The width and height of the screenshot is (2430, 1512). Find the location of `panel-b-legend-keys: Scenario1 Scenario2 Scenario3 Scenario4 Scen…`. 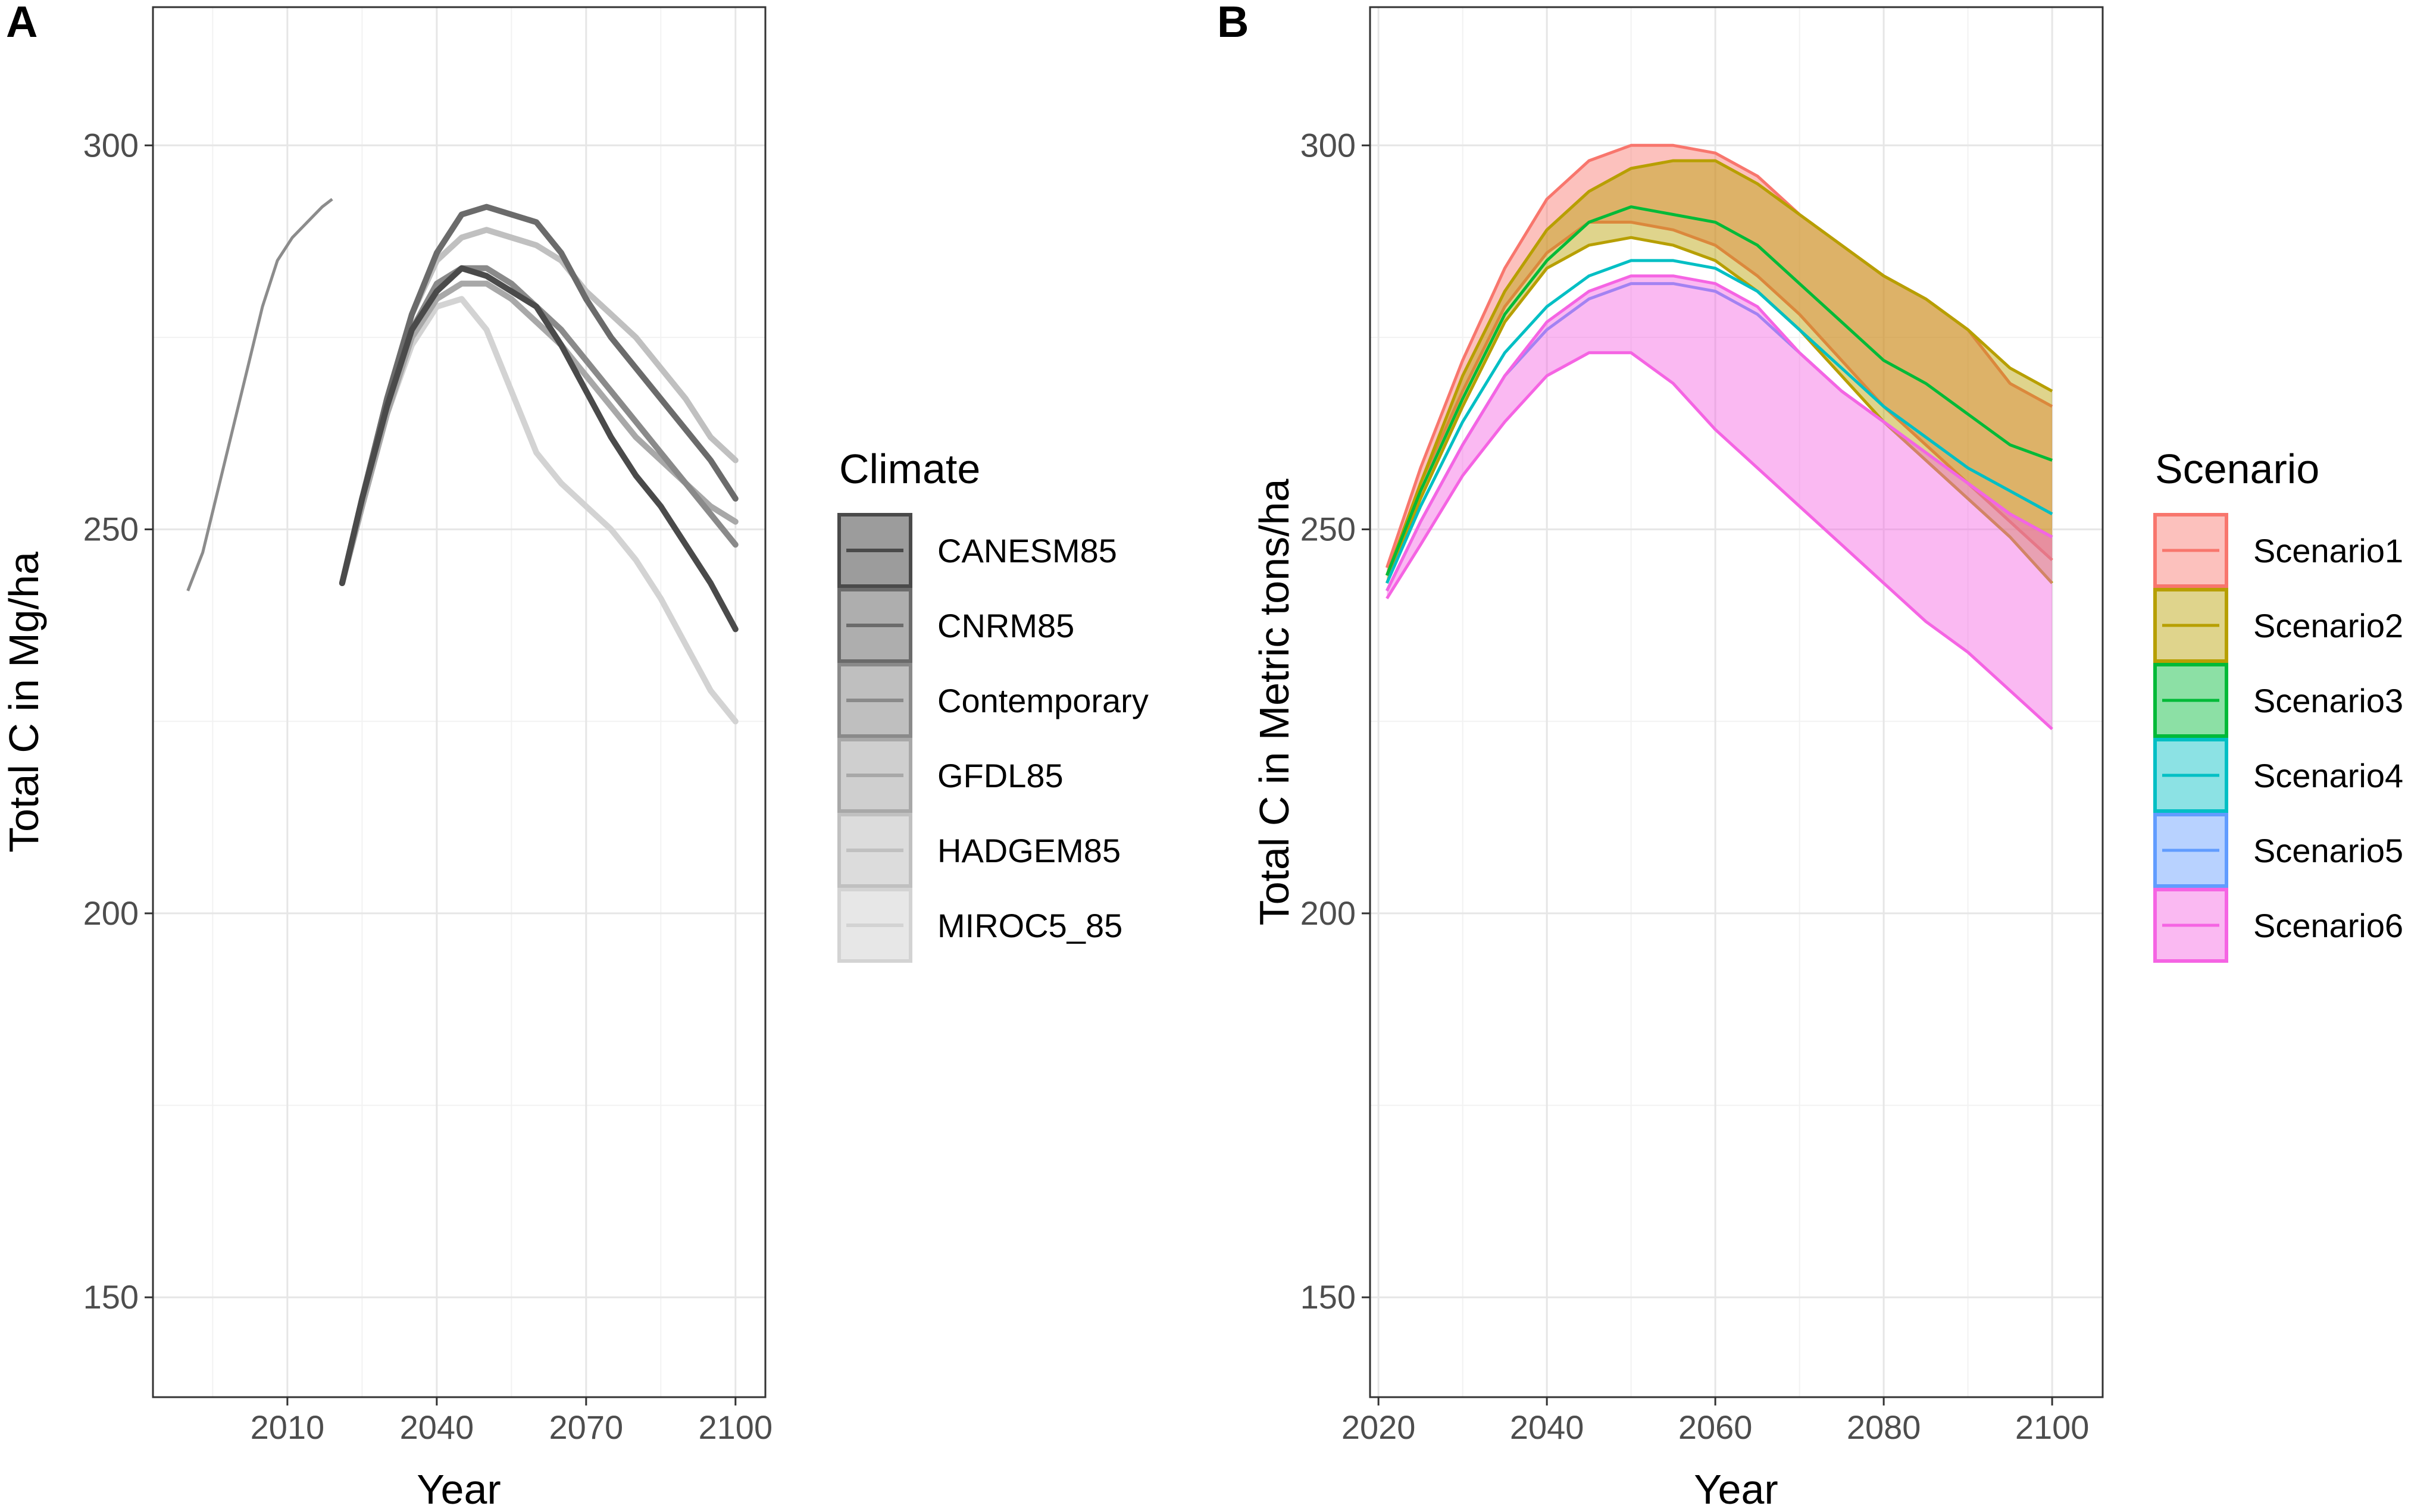

panel-b-legend-keys: Scenario1 Scenario2 Scenario3 Scenario4 Scen… is located at coordinates (2278, 738).